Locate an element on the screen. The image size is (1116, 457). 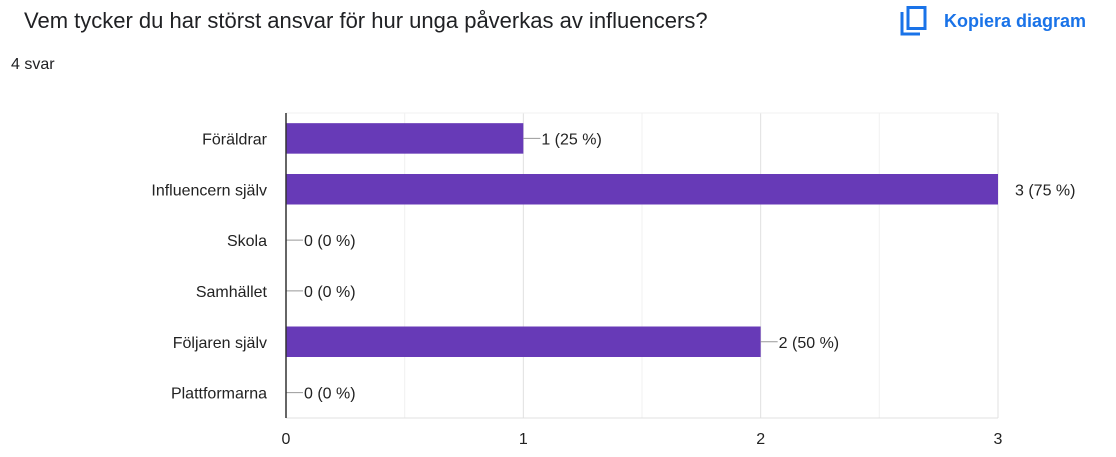
x-tick-label: 0 is located at coordinates (286, 439).